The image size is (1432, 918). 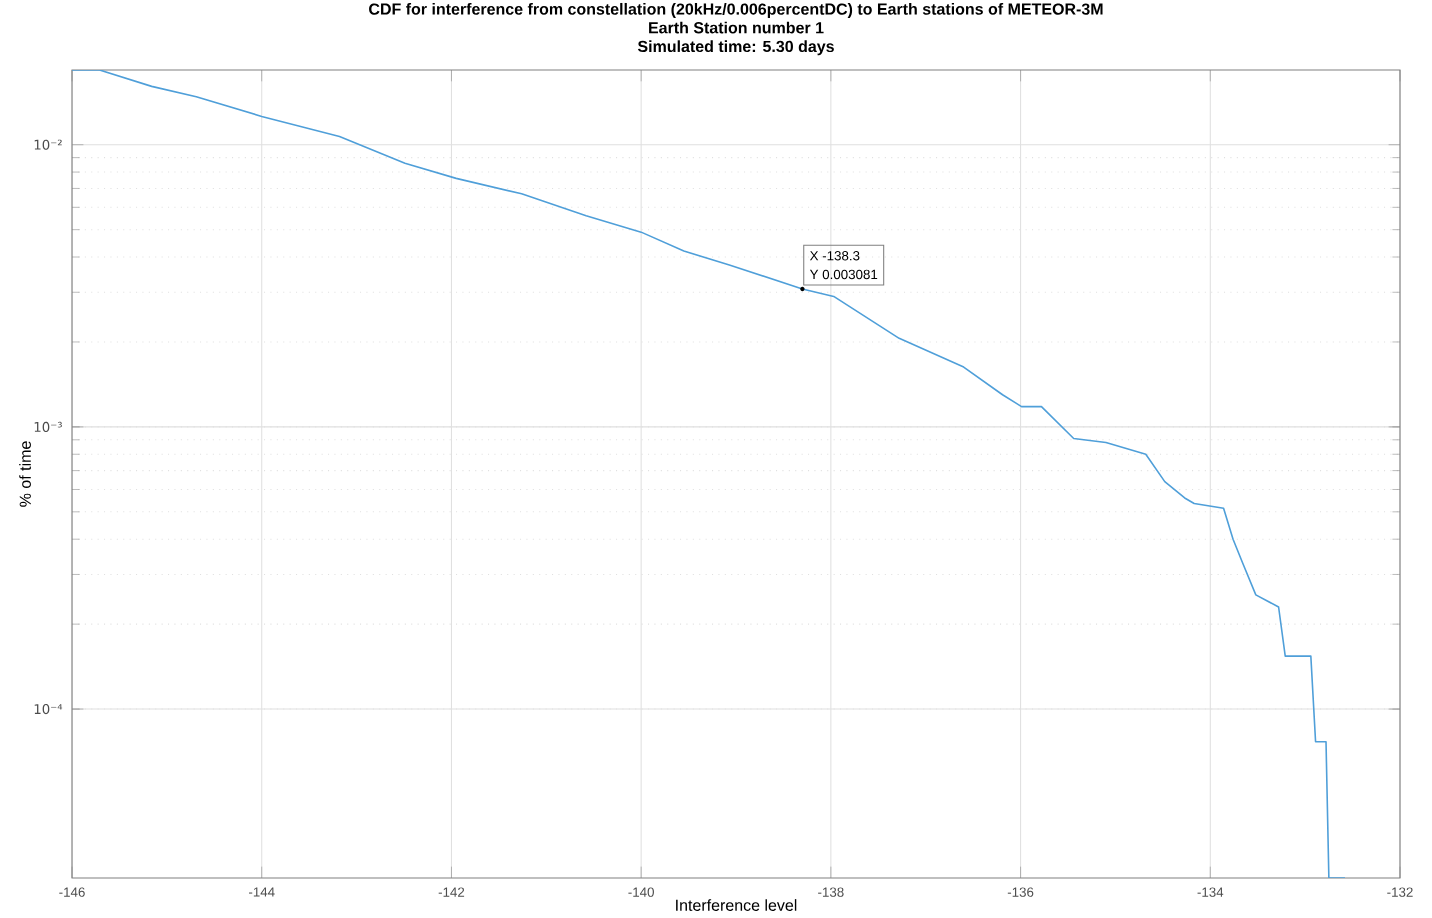 I want to click on chart-subtitle: Earth Station number 1, so click(x=736, y=27).